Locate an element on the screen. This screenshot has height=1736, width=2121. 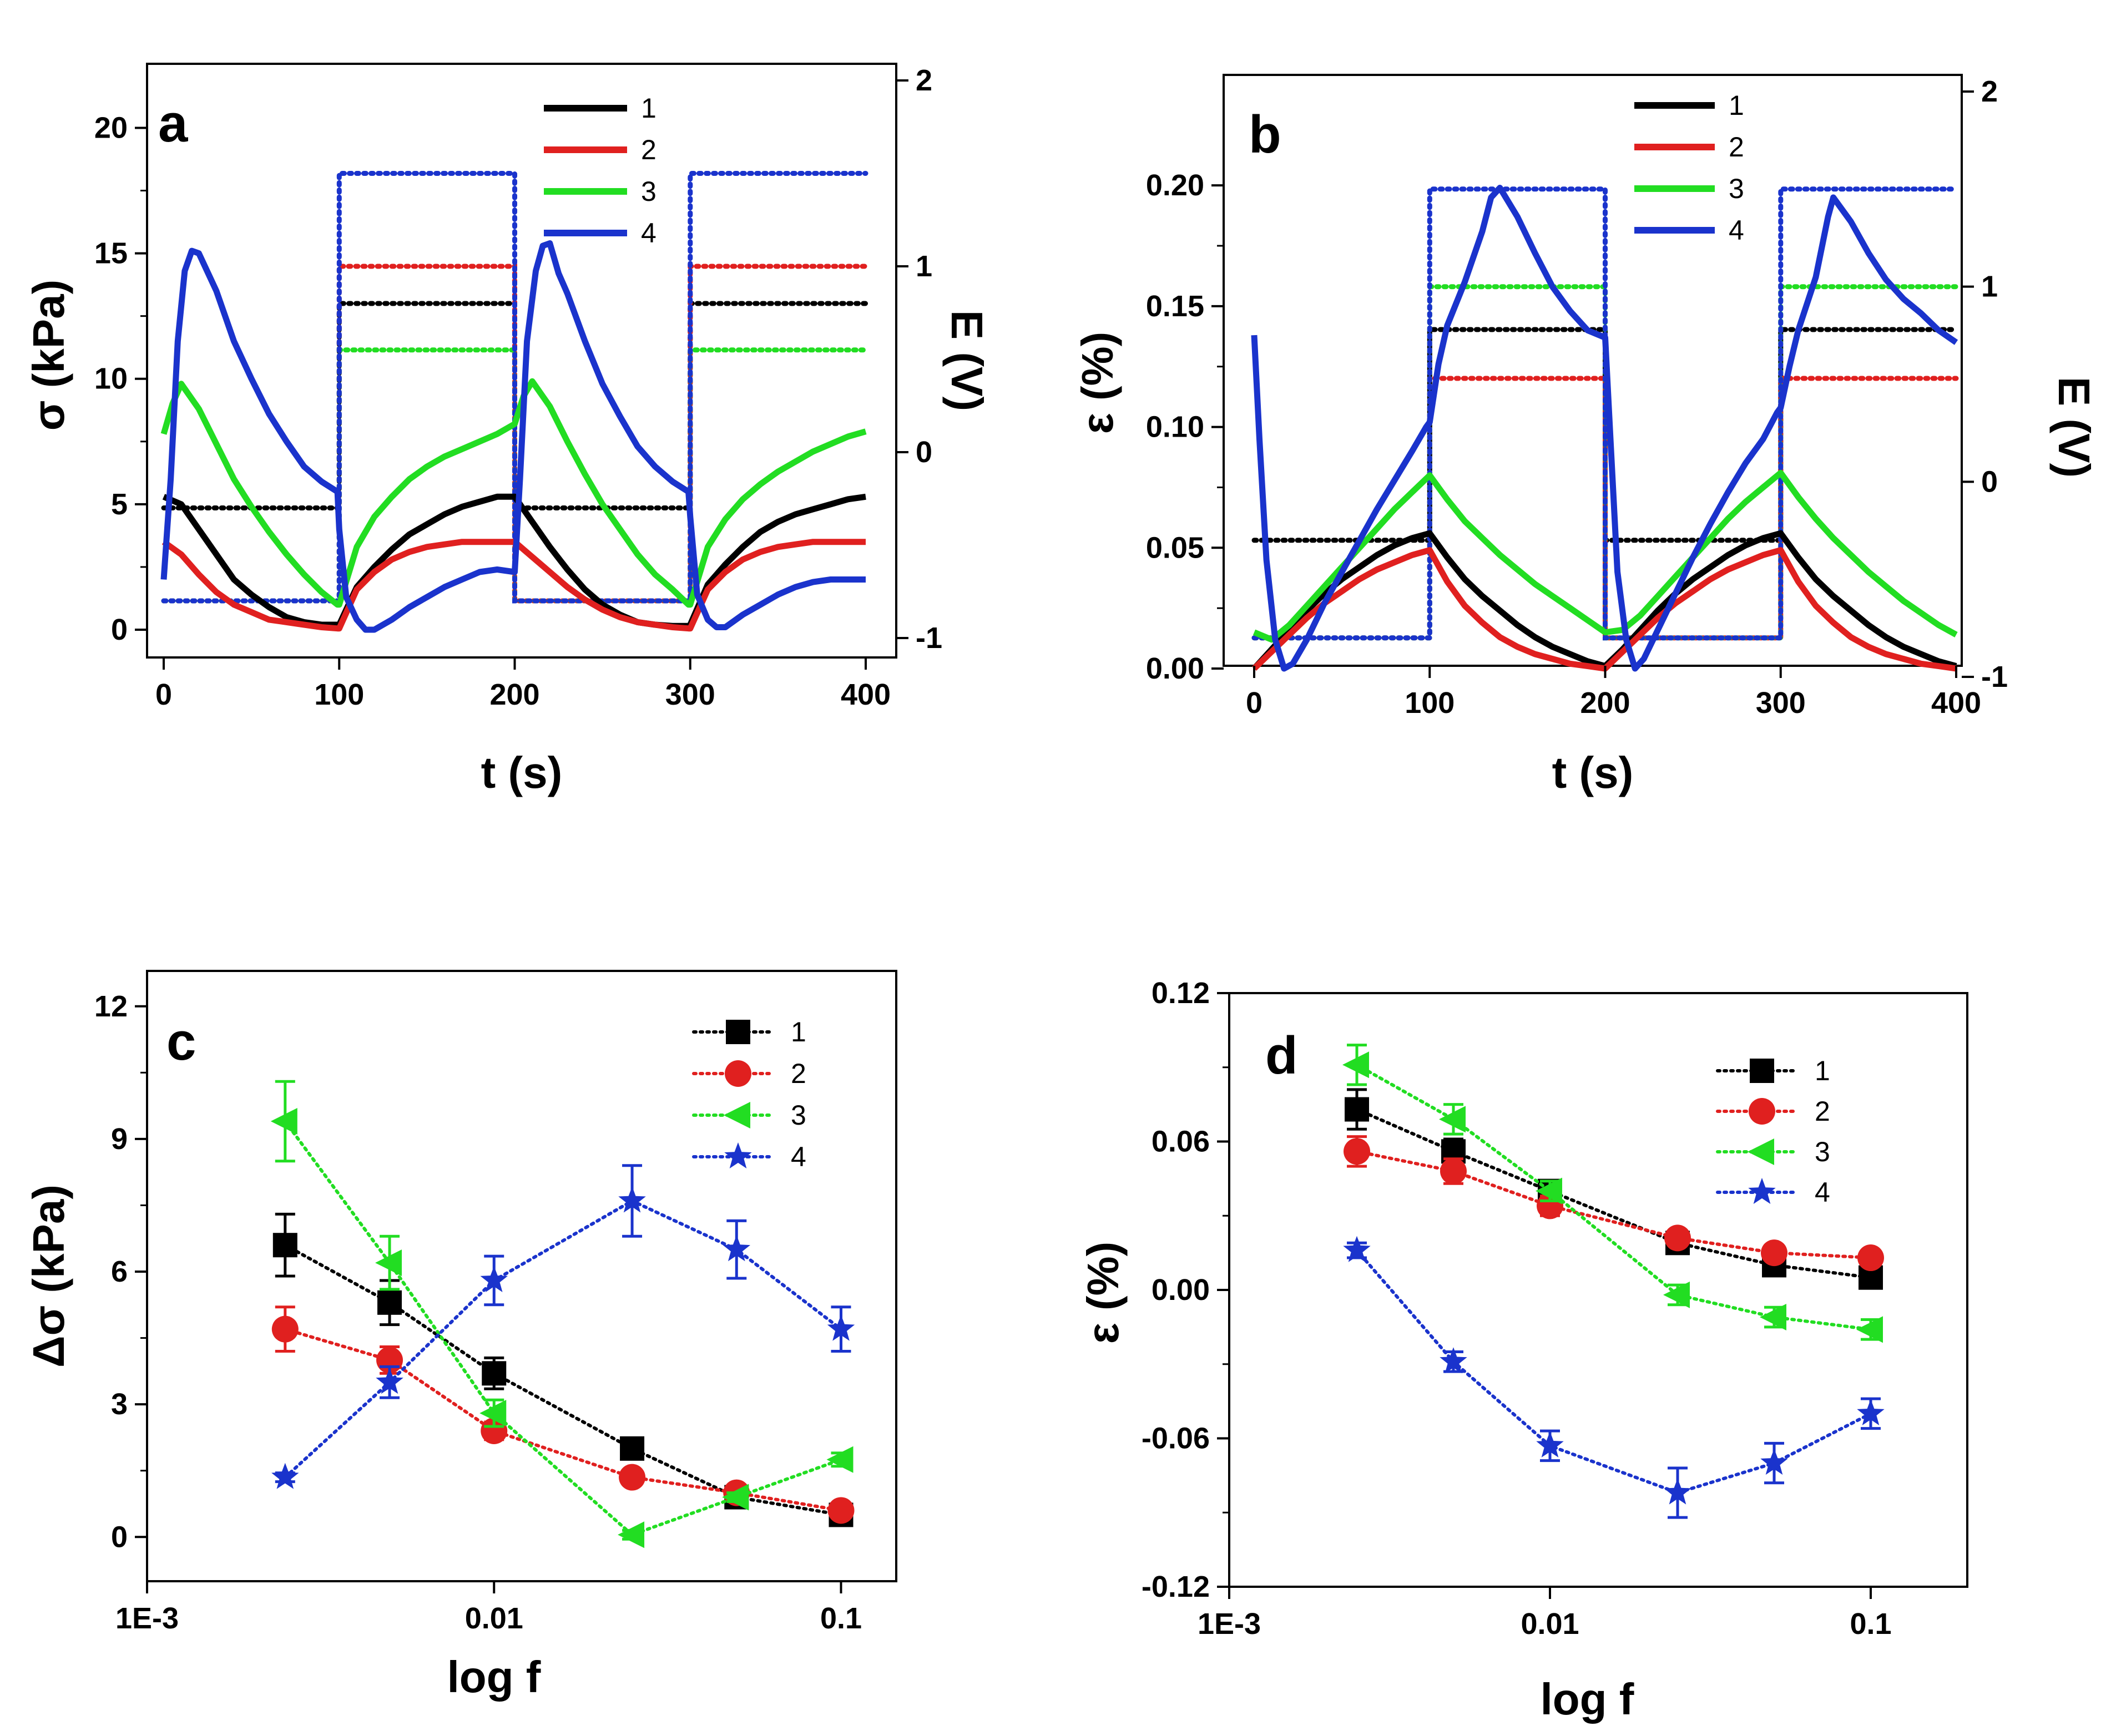
y-tick-label: -0.12 is located at coordinates (1176, 1587).